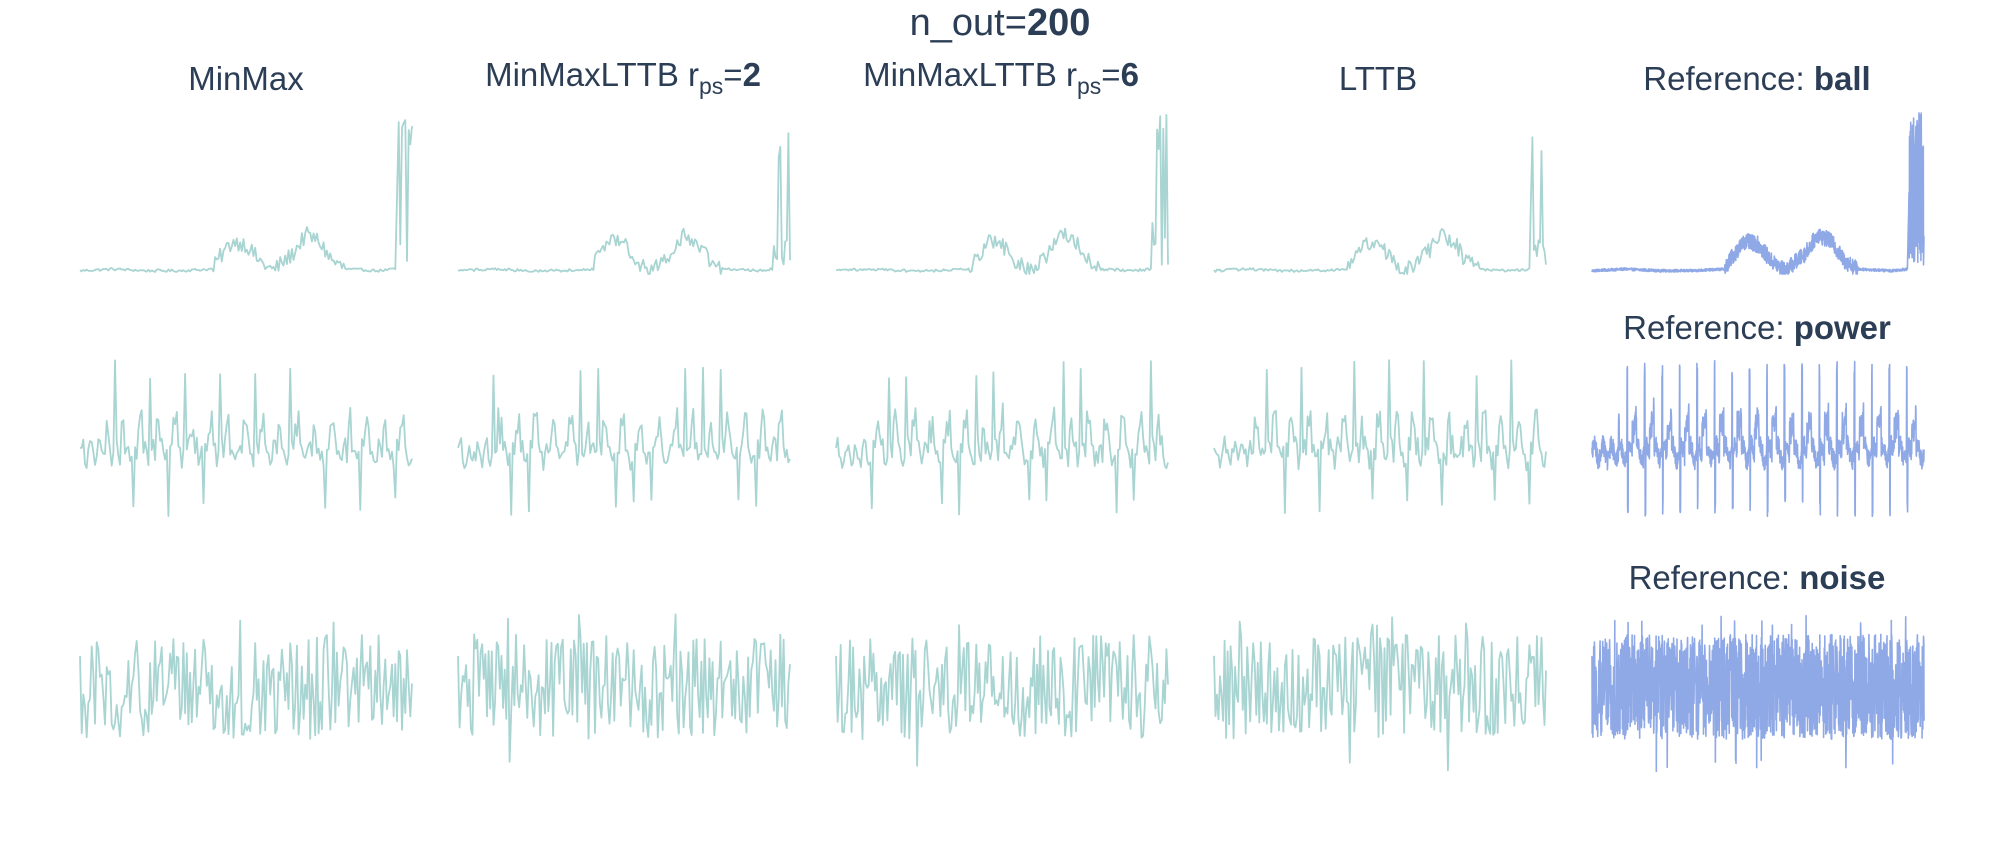 This screenshot has height=860, width=2000. I want to click on series-line-power-reference, so click(1758, 438).